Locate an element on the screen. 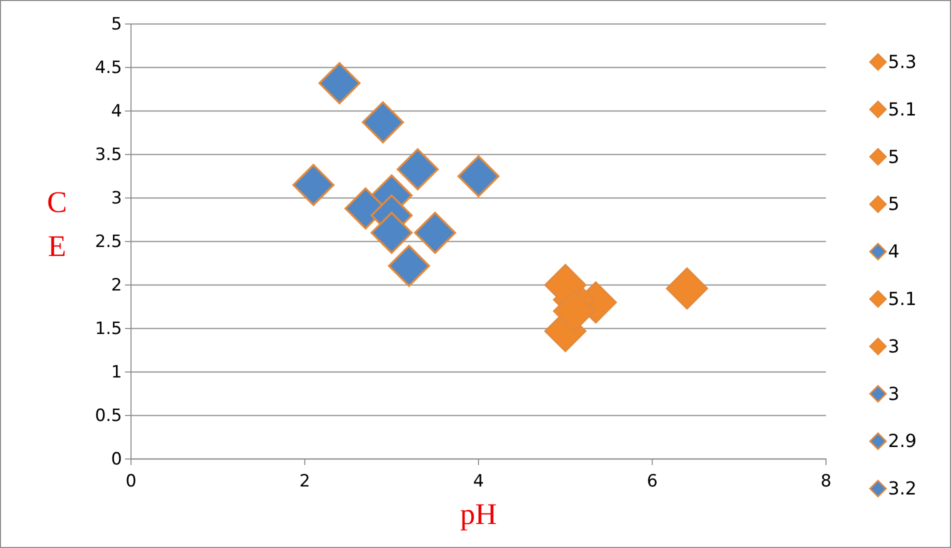  y-tick-label: 0.5 is located at coordinates (108, 416).